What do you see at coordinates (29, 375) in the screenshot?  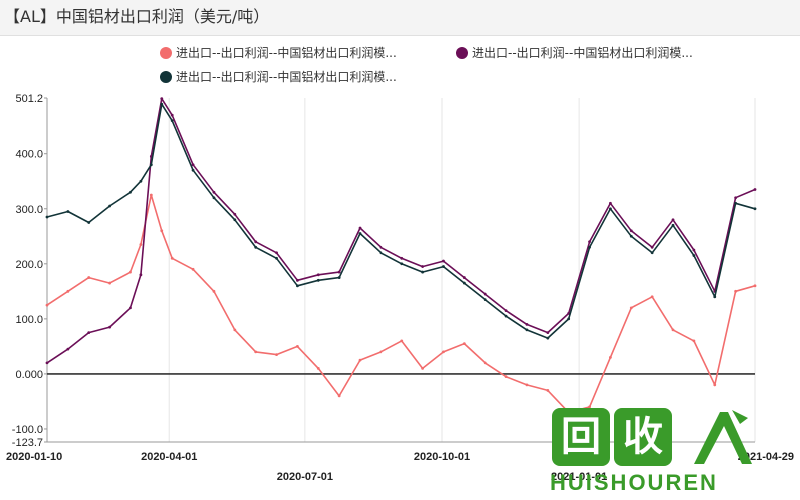 I see `y-tick-label-2: 0.000` at bounding box center [29, 375].